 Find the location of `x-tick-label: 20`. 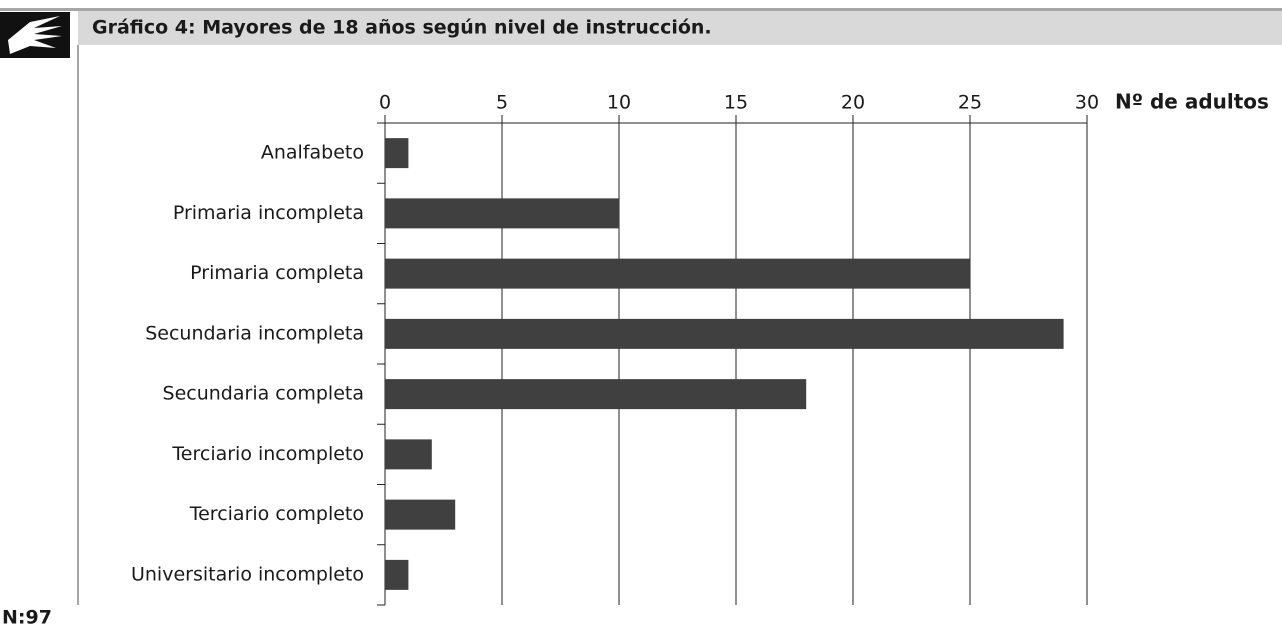

x-tick-label: 20 is located at coordinates (853, 103).